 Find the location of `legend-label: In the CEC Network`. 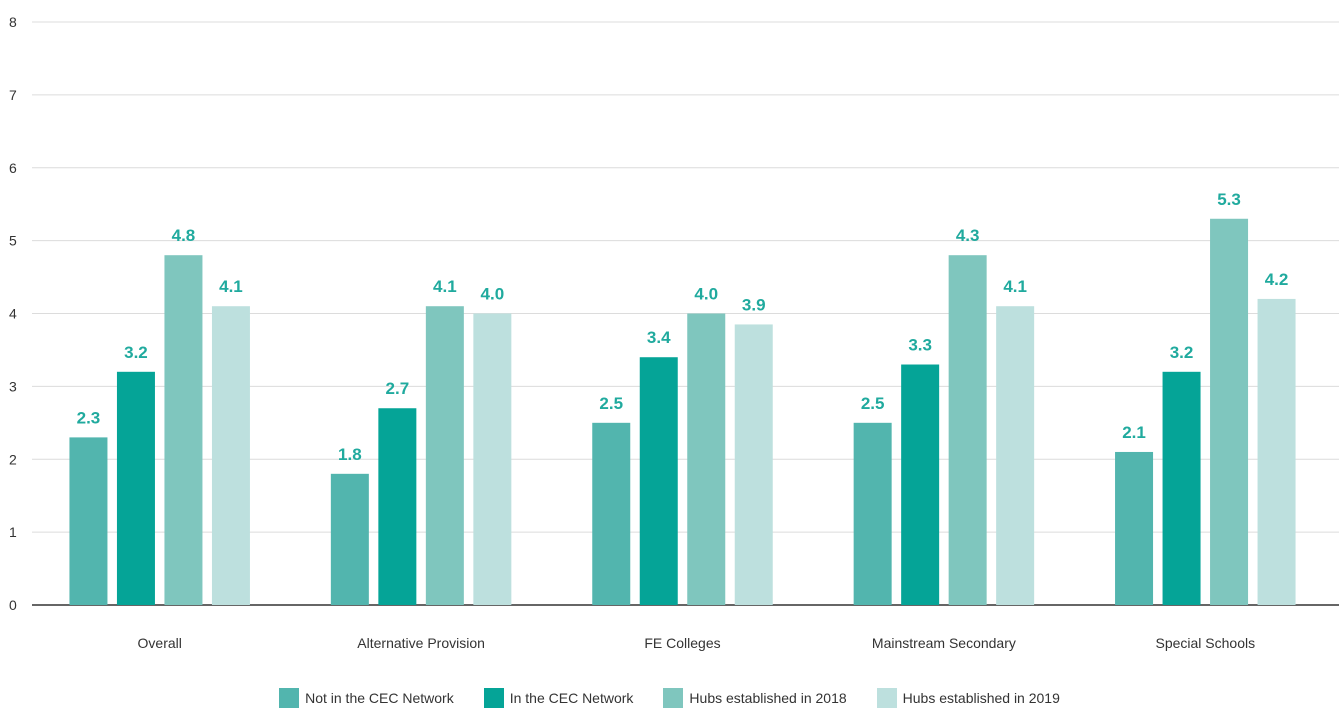

legend-label: In the CEC Network is located at coordinates (571, 698).